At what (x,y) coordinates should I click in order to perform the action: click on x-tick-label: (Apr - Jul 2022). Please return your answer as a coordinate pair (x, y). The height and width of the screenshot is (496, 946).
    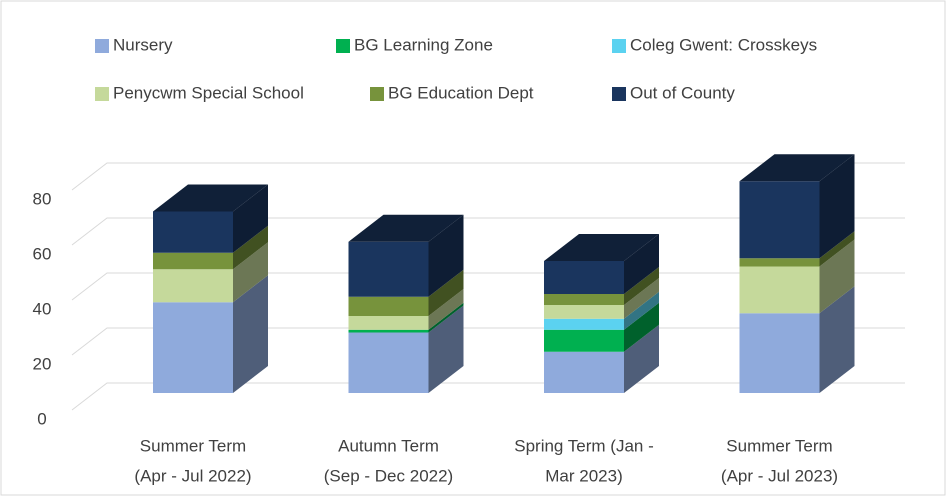
    Looking at the image, I should click on (192, 475).